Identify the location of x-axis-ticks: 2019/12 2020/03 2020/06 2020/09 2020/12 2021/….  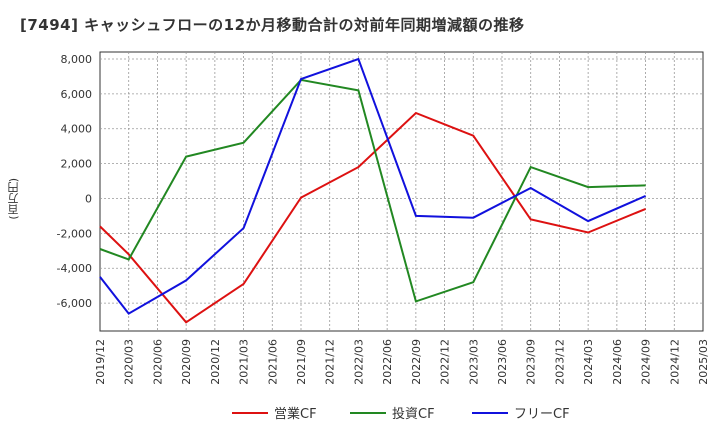
(402, 362).